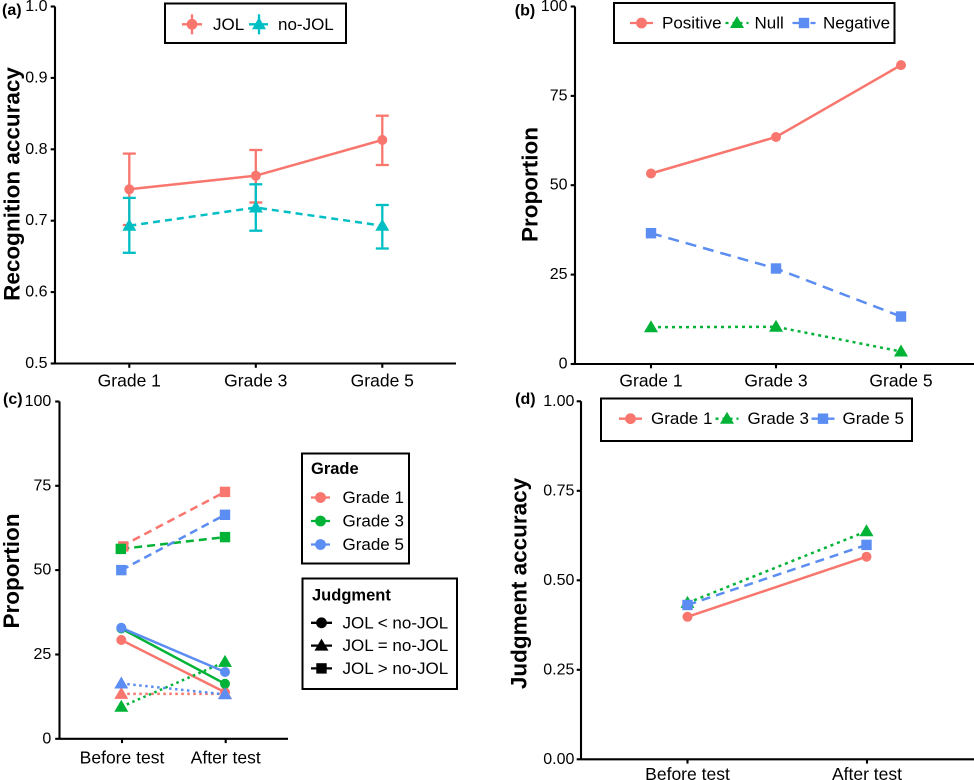 The width and height of the screenshot is (974, 780). Describe the element at coordinates (519, 583) in the screenshot. I see `svg-text: Judgment accuracy` at that location.